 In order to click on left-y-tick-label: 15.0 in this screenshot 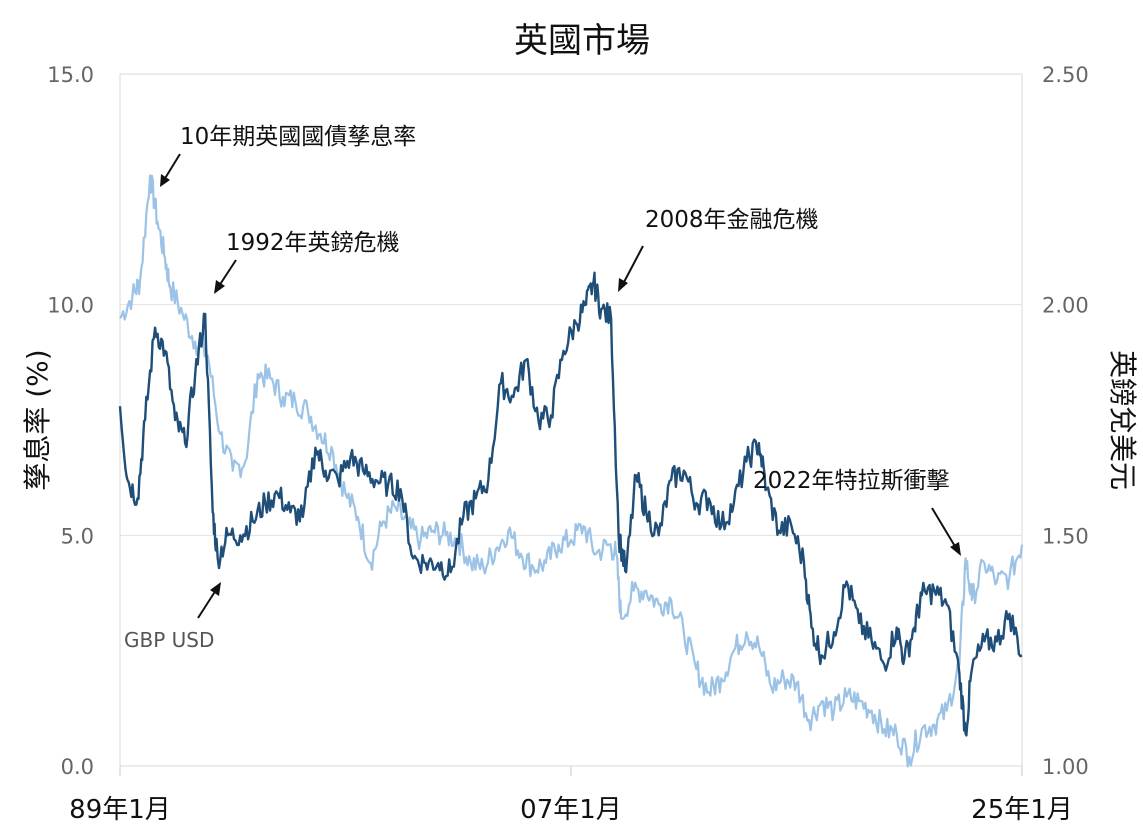, I will do `click(70, 75)`.